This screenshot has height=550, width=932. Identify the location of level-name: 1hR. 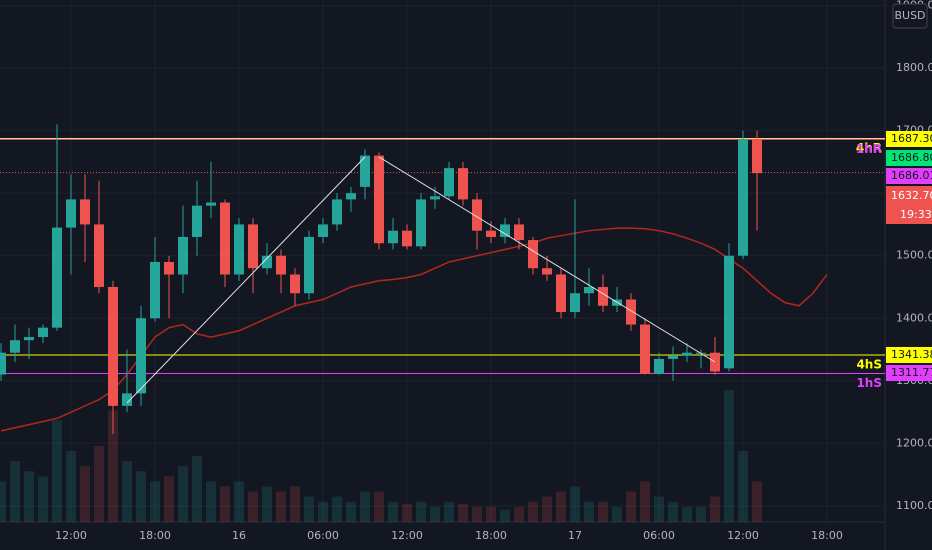
(869, 149).